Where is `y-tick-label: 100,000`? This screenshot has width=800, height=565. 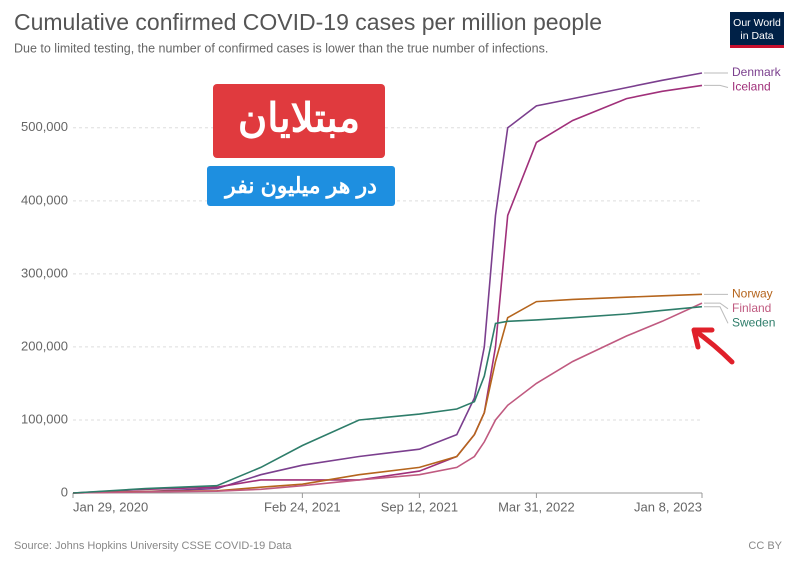
y-tick-label: 100,000 is located at coordinates (44, 418).